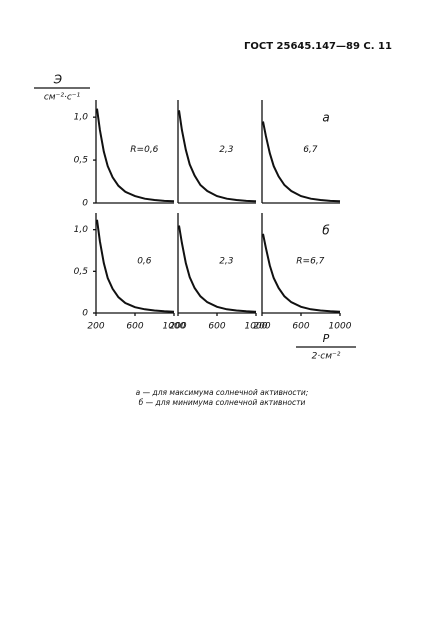 Image resolution: width=427 pixels, height=623 pixels. I want to click on x-axis-unit: 2·см⁻², so click(326, 357).